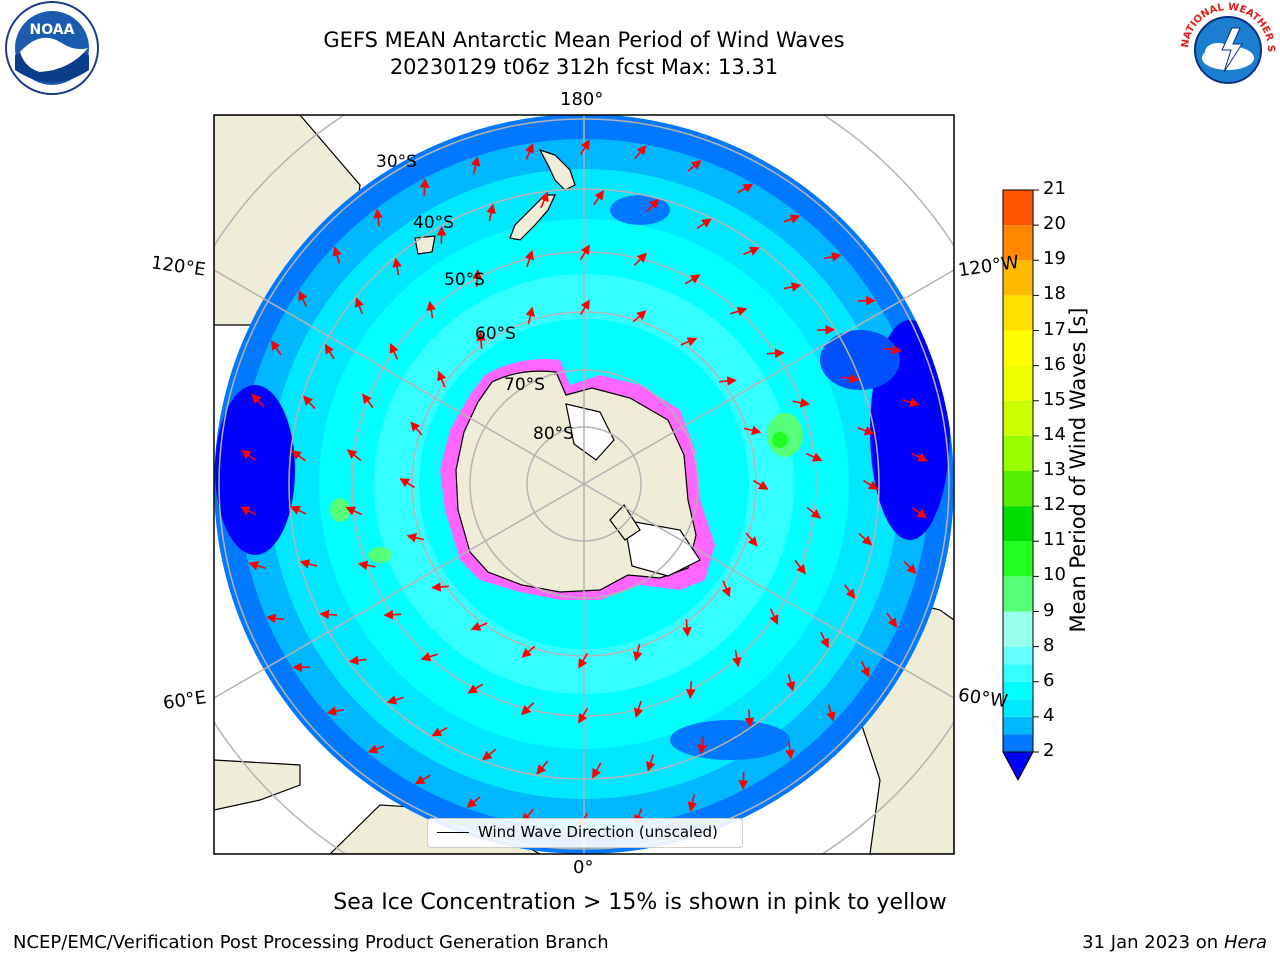 The height and width of the screenshot is (960, 1280). What do you see at coordinates (1054, 364) in the screenshot?
I see `colorbar-tick-label: 16` at bounding box center [1054, 364].